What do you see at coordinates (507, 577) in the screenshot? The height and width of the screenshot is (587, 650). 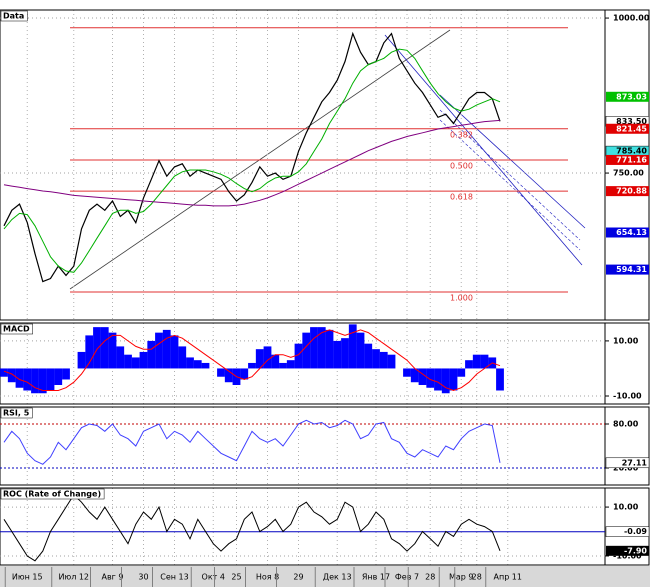 I see `x-tick-label: Апр 11` at bounding box center [507, 577].